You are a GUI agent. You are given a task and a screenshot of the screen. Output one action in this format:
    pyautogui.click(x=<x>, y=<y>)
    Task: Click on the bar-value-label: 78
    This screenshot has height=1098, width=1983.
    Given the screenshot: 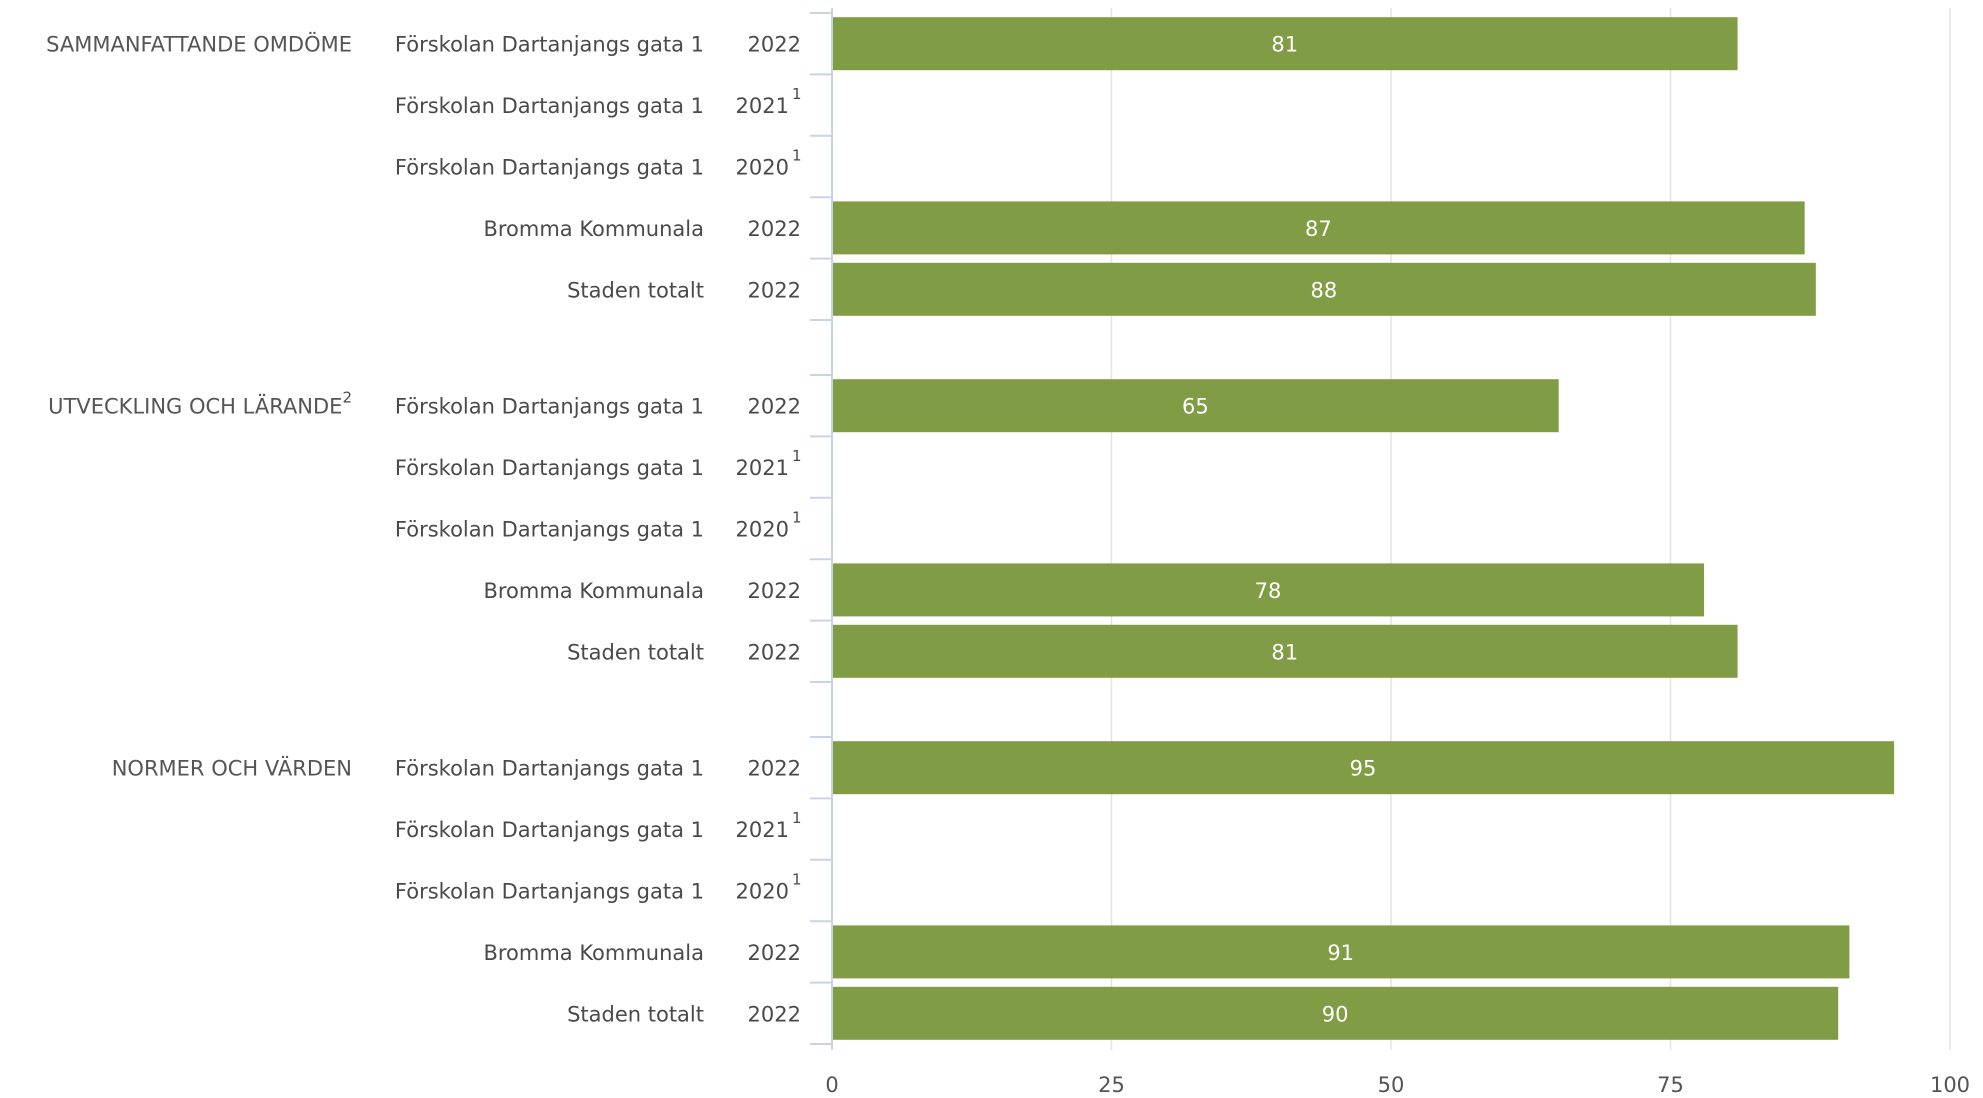 What is the action you would take?
    pyautogui.click(x=1268, y=591)
    